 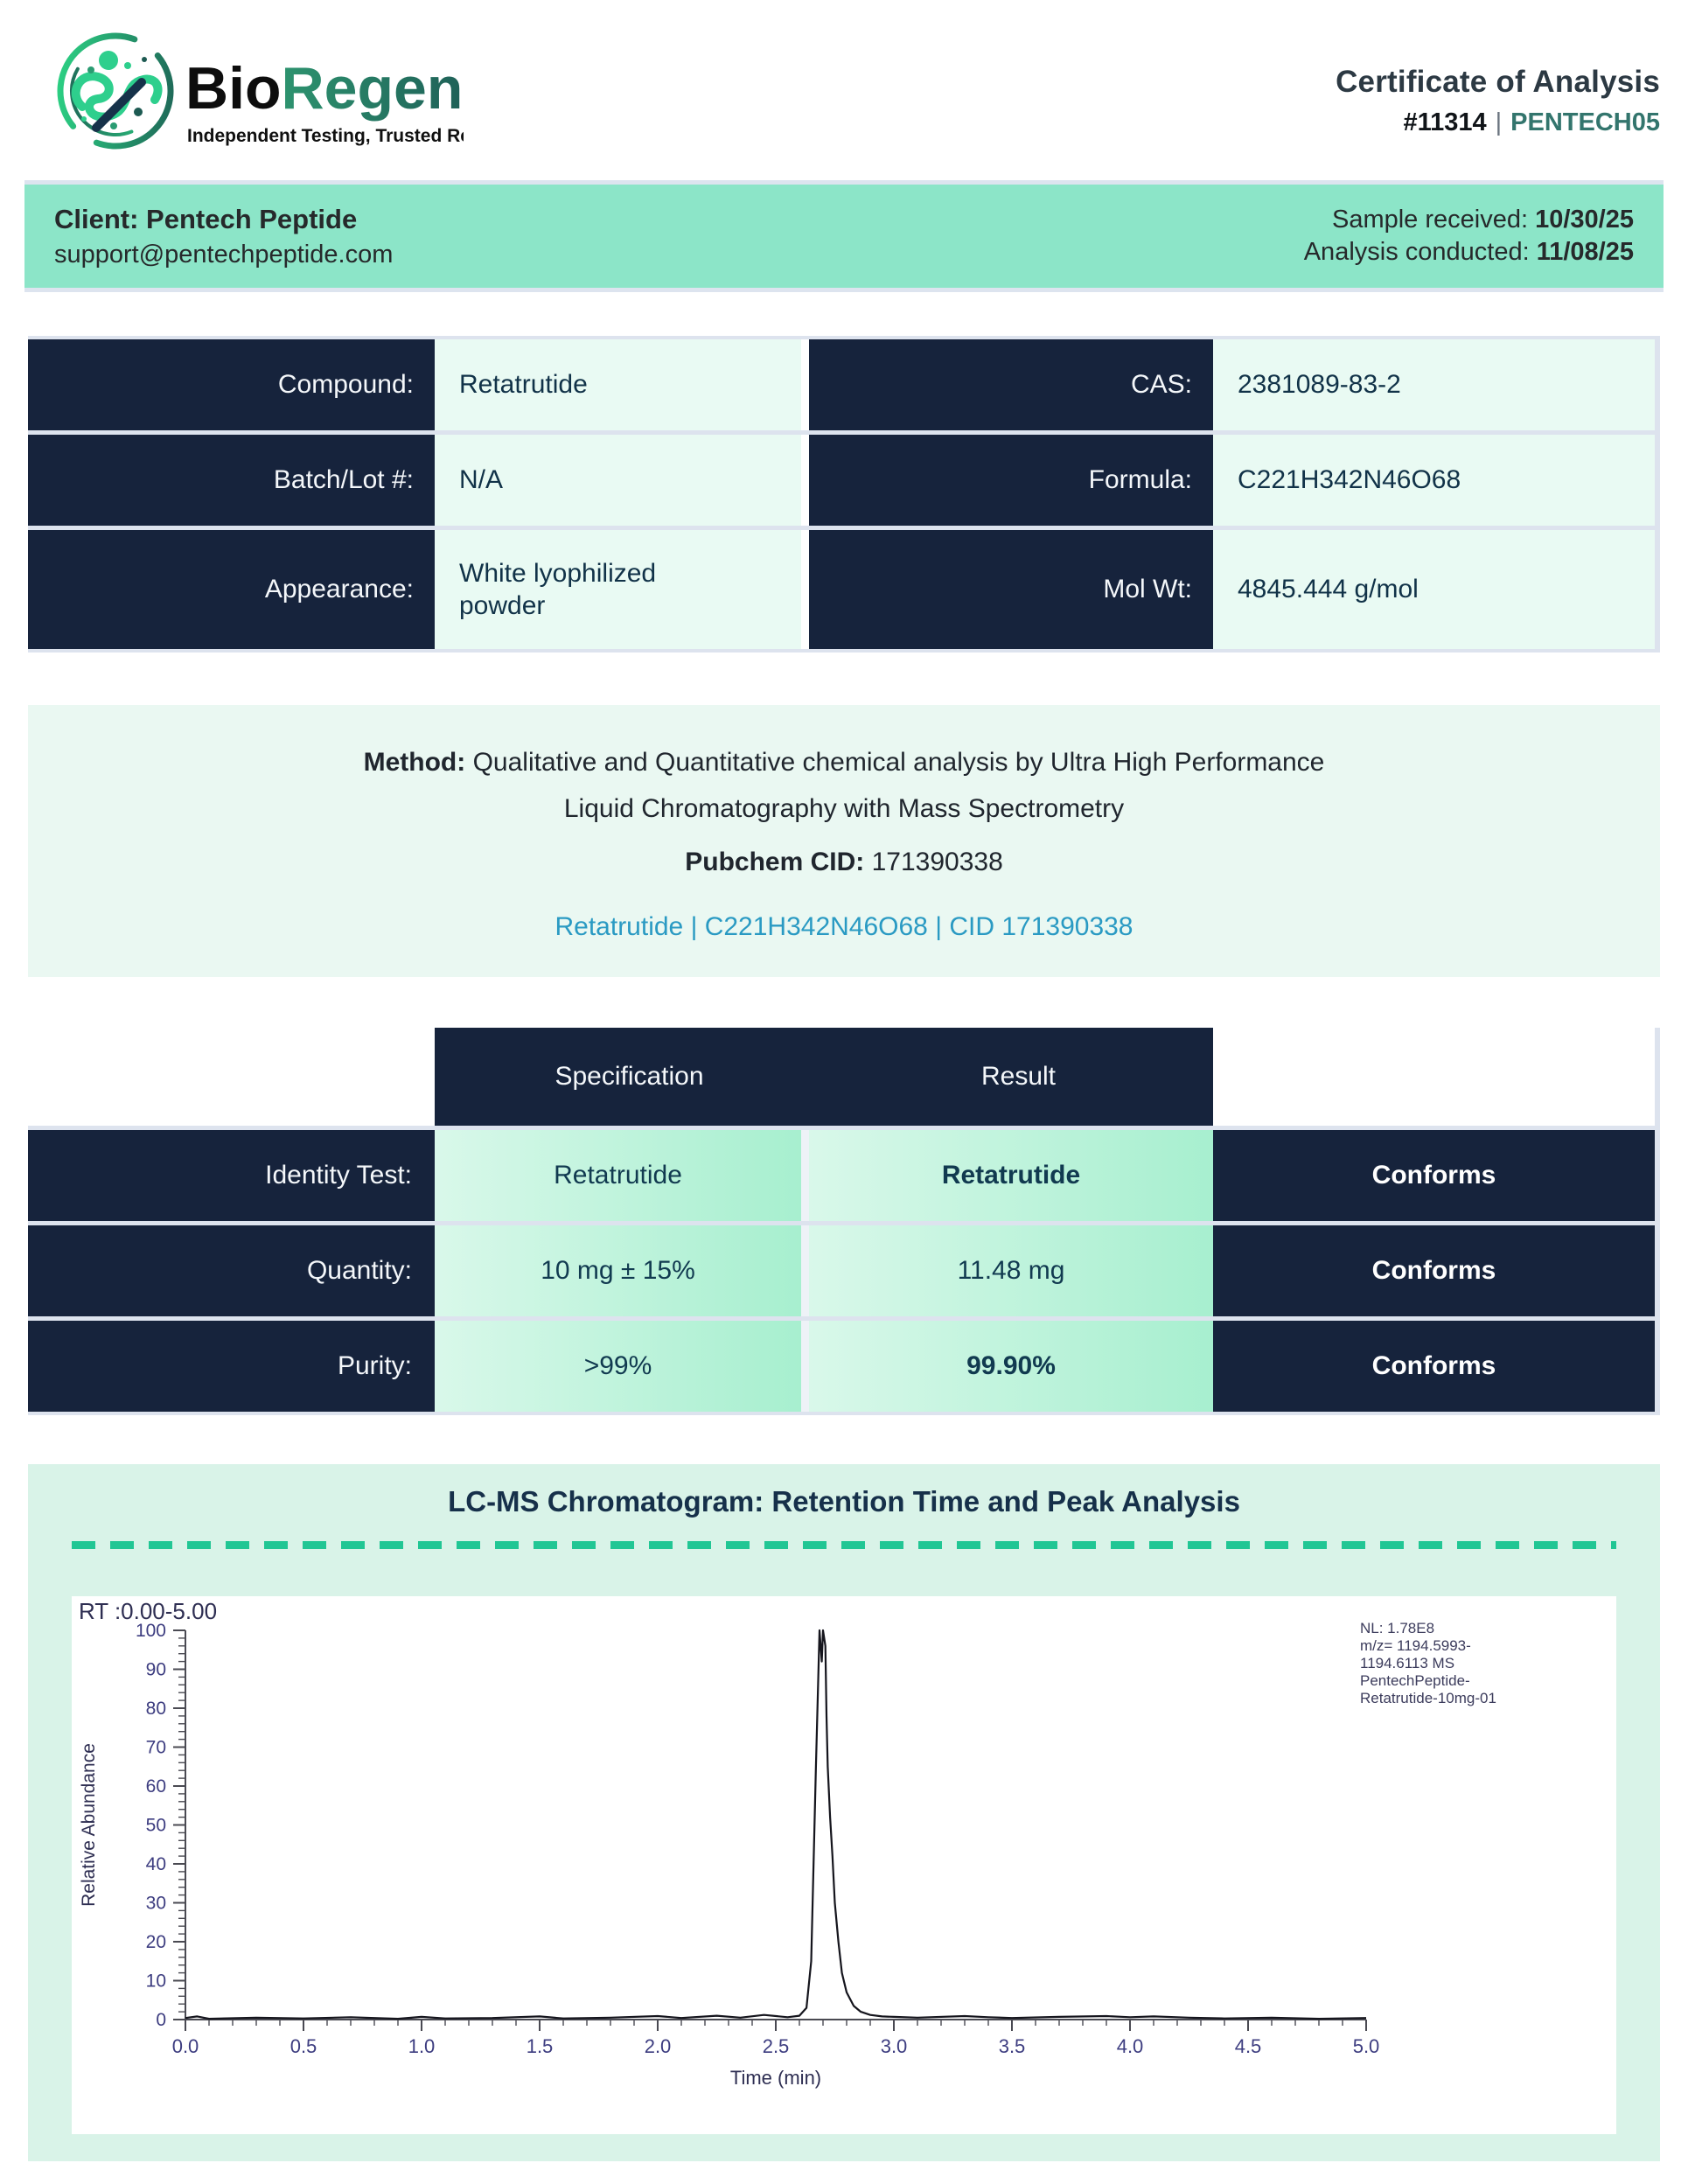 What do you see at coordinates (778, 862) in the screenshot?
I see `pubchem-label: Pubchem CID:` at bounding box center [778, 862].